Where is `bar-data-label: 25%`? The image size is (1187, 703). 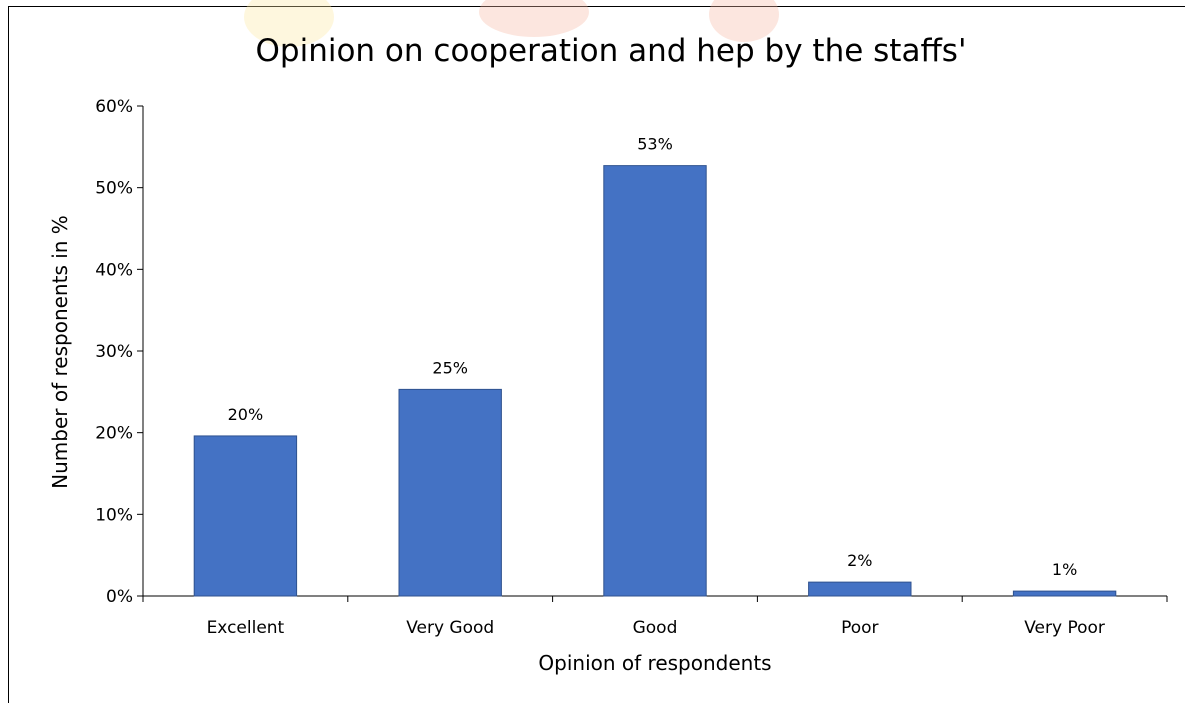 bar-data-label: 25% is located at coordinates (450, 367).